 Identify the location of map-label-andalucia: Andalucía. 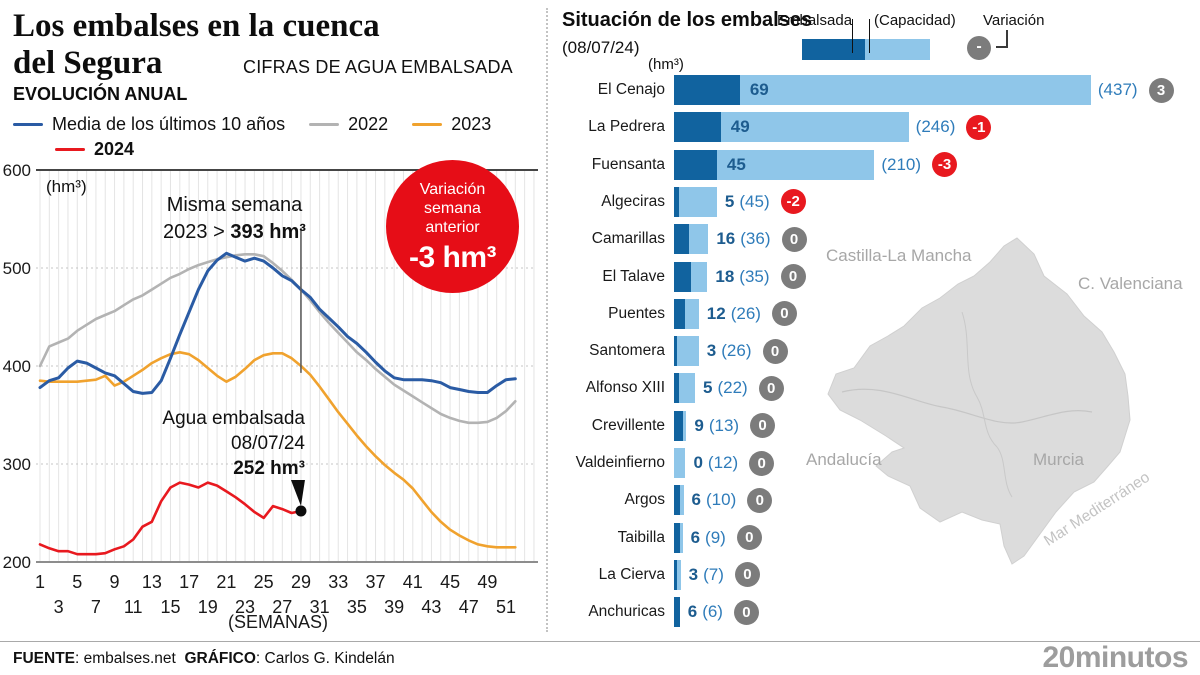
(844, 459).